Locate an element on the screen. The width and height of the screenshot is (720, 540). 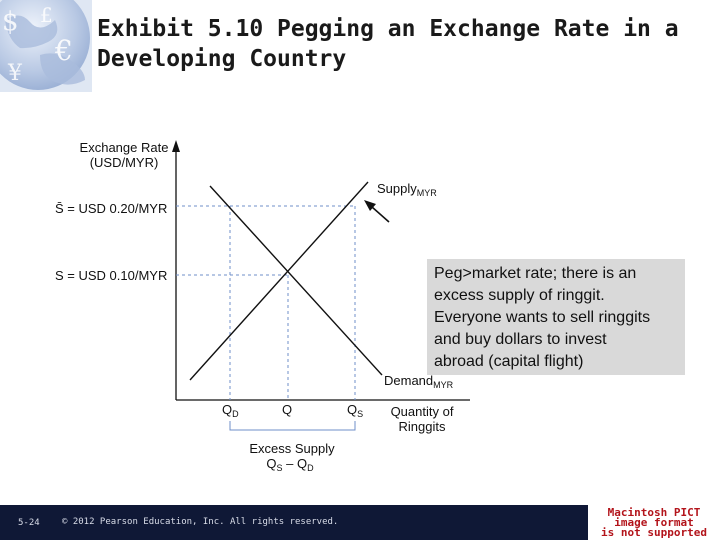
peg-rate-label: S̄ = USD 0.20/MYR is located at coordinates (111, 208).